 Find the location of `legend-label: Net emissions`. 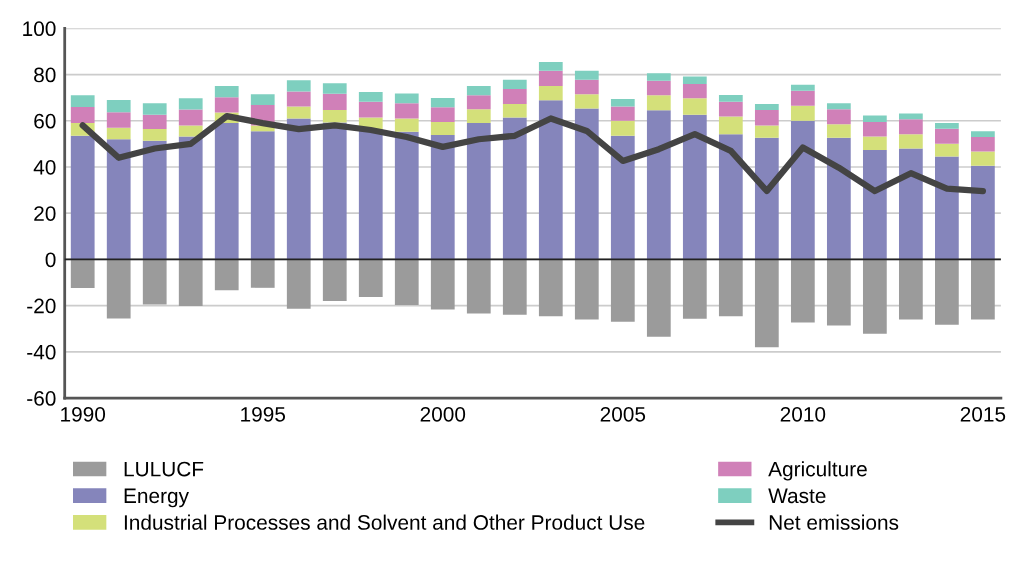

legend-label: Net emissions is located at coordinates (834, 522).